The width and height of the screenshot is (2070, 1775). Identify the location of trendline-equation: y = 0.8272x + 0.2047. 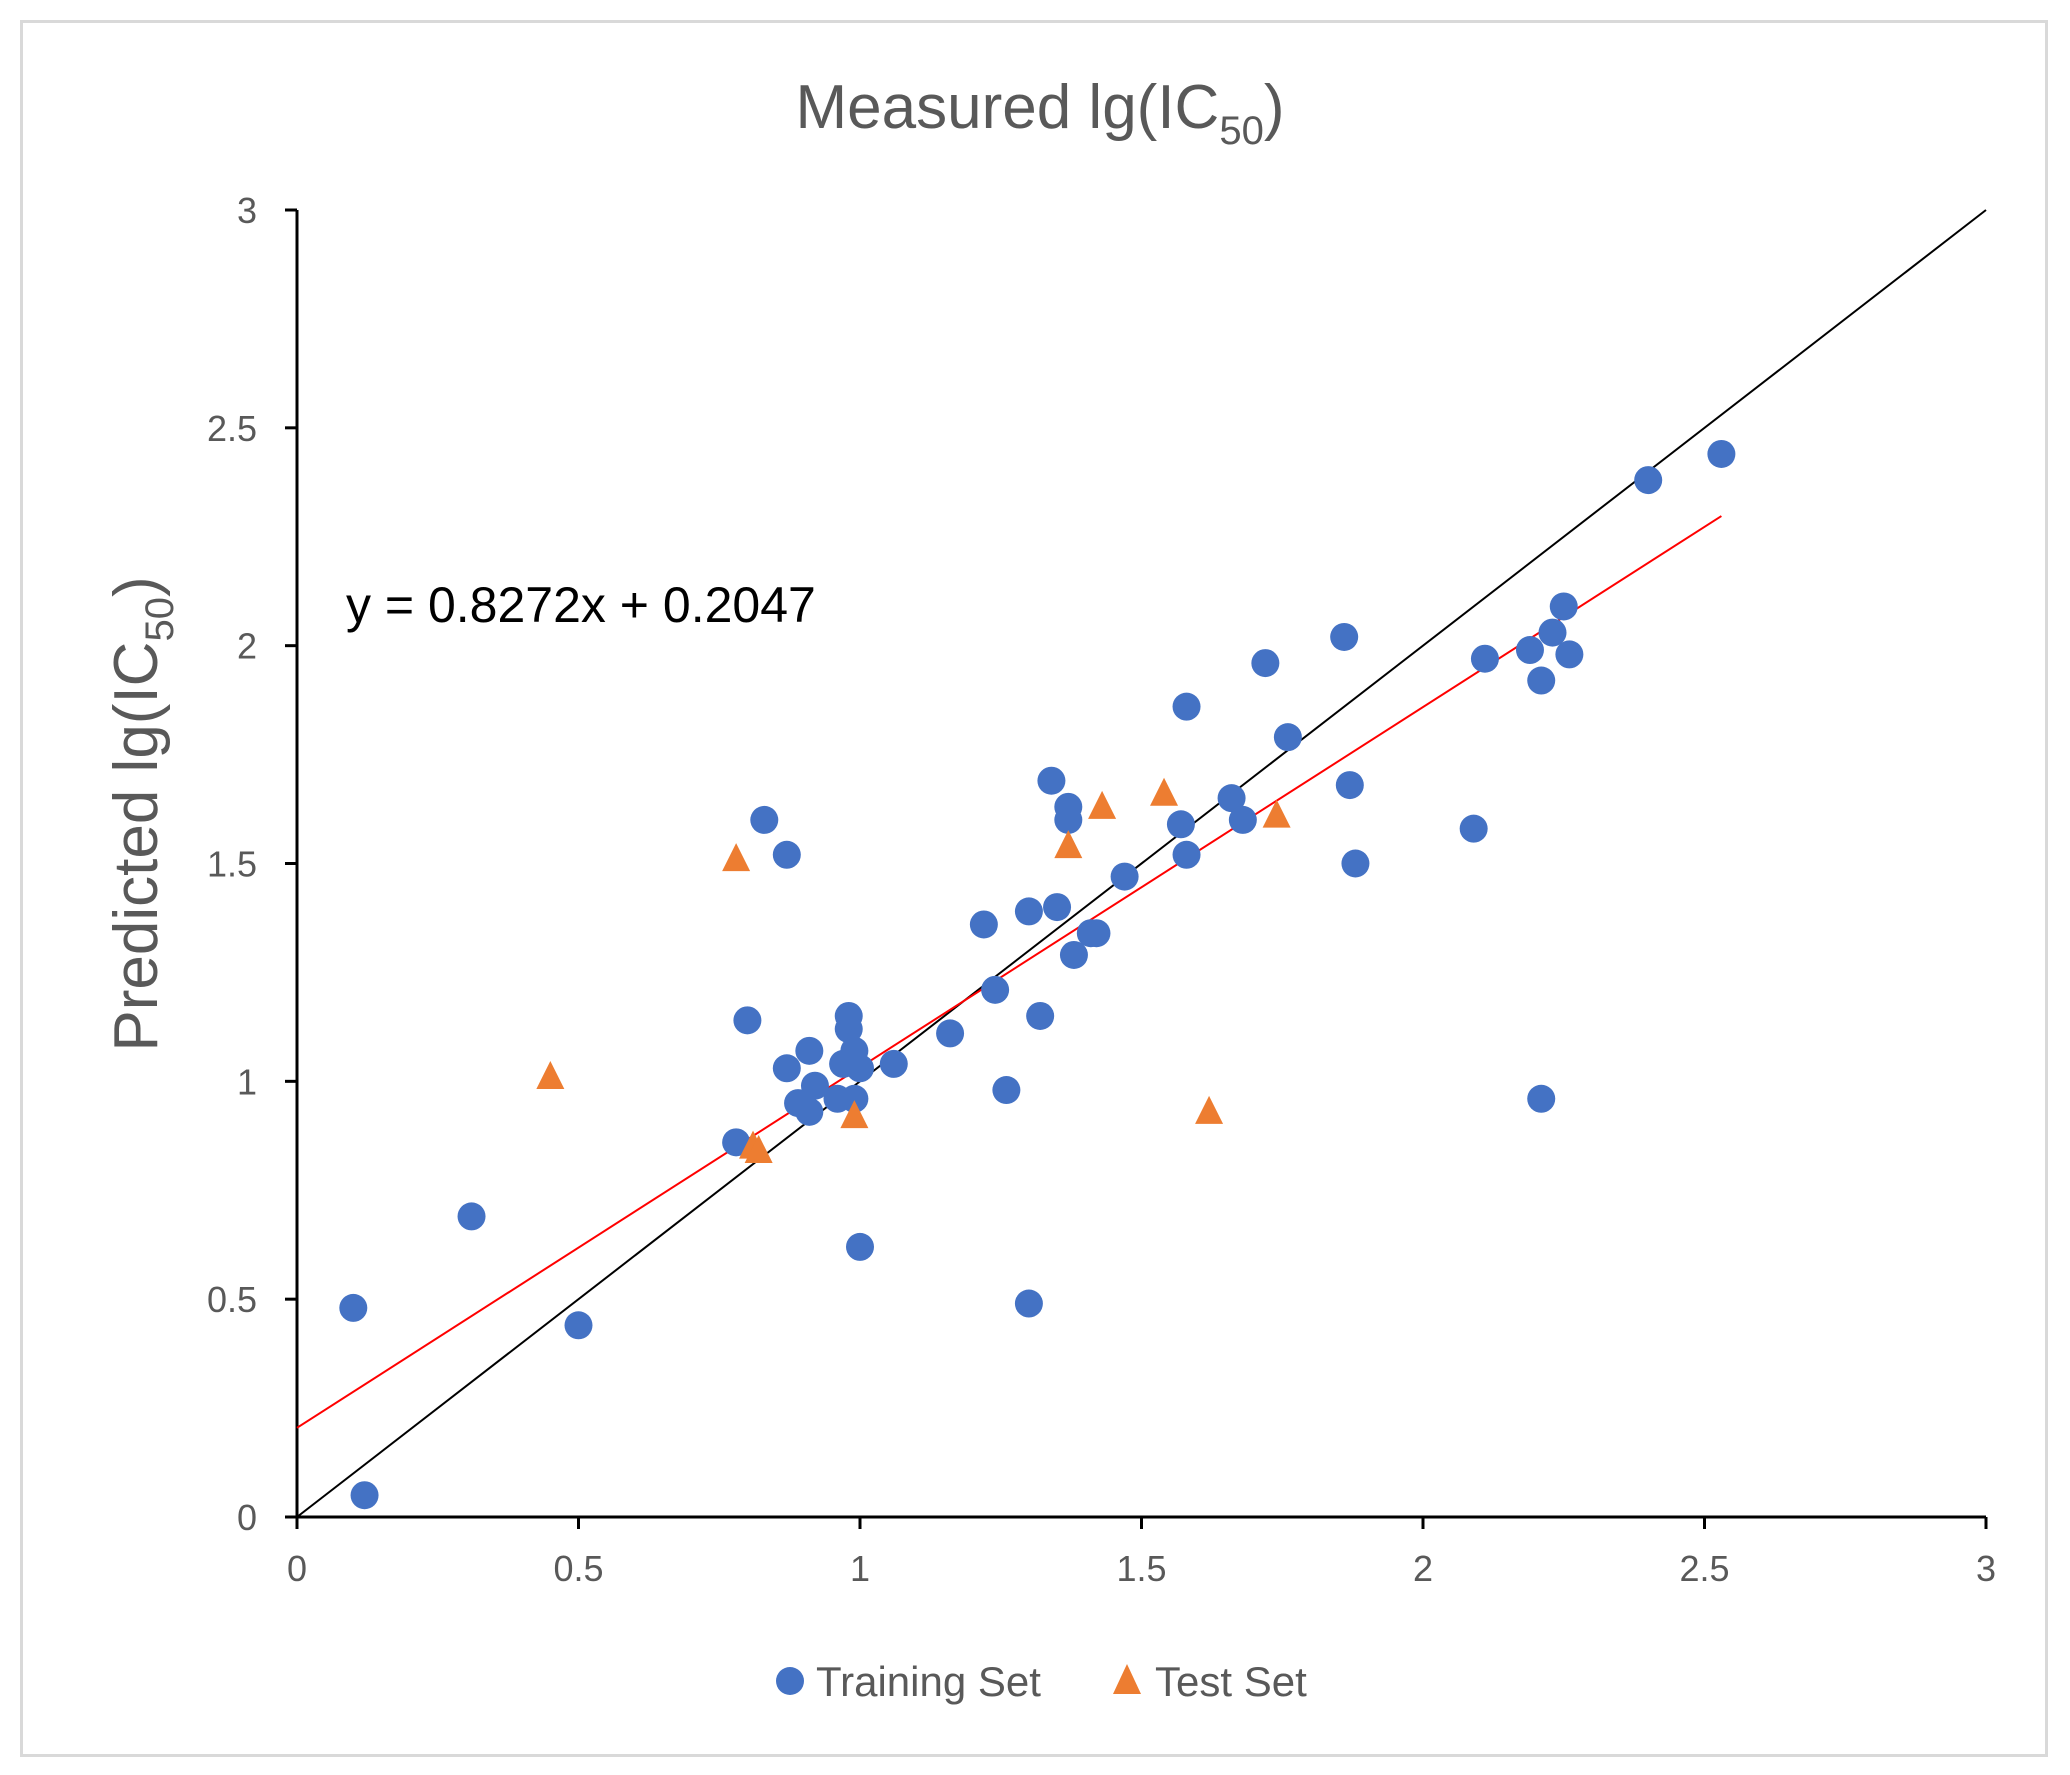
(581, 605).